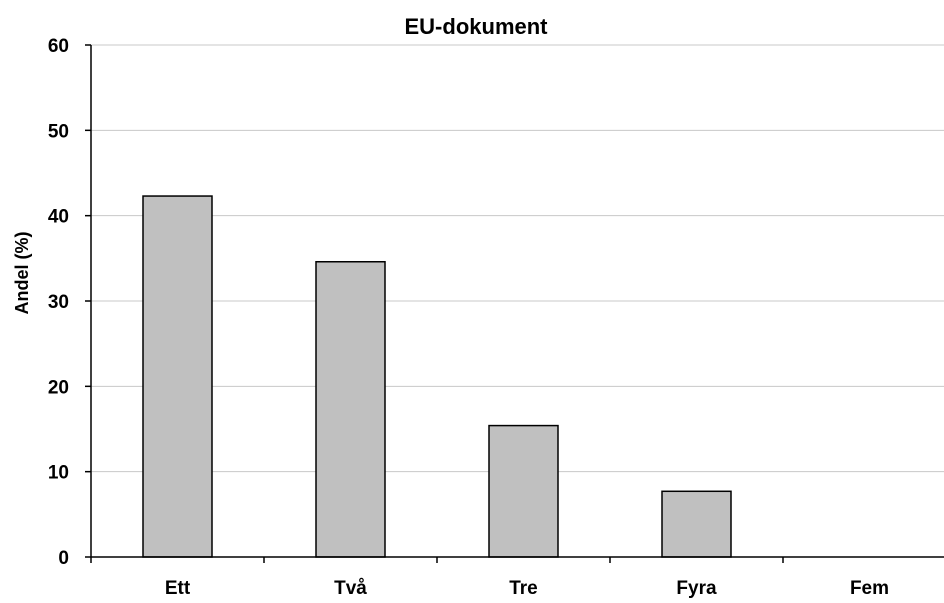 This screenshot has height=603, width=944. What do you see at coordinates (523, 491) in the screenshot?
I see `bar-tre` at bounding box center [523, 491].